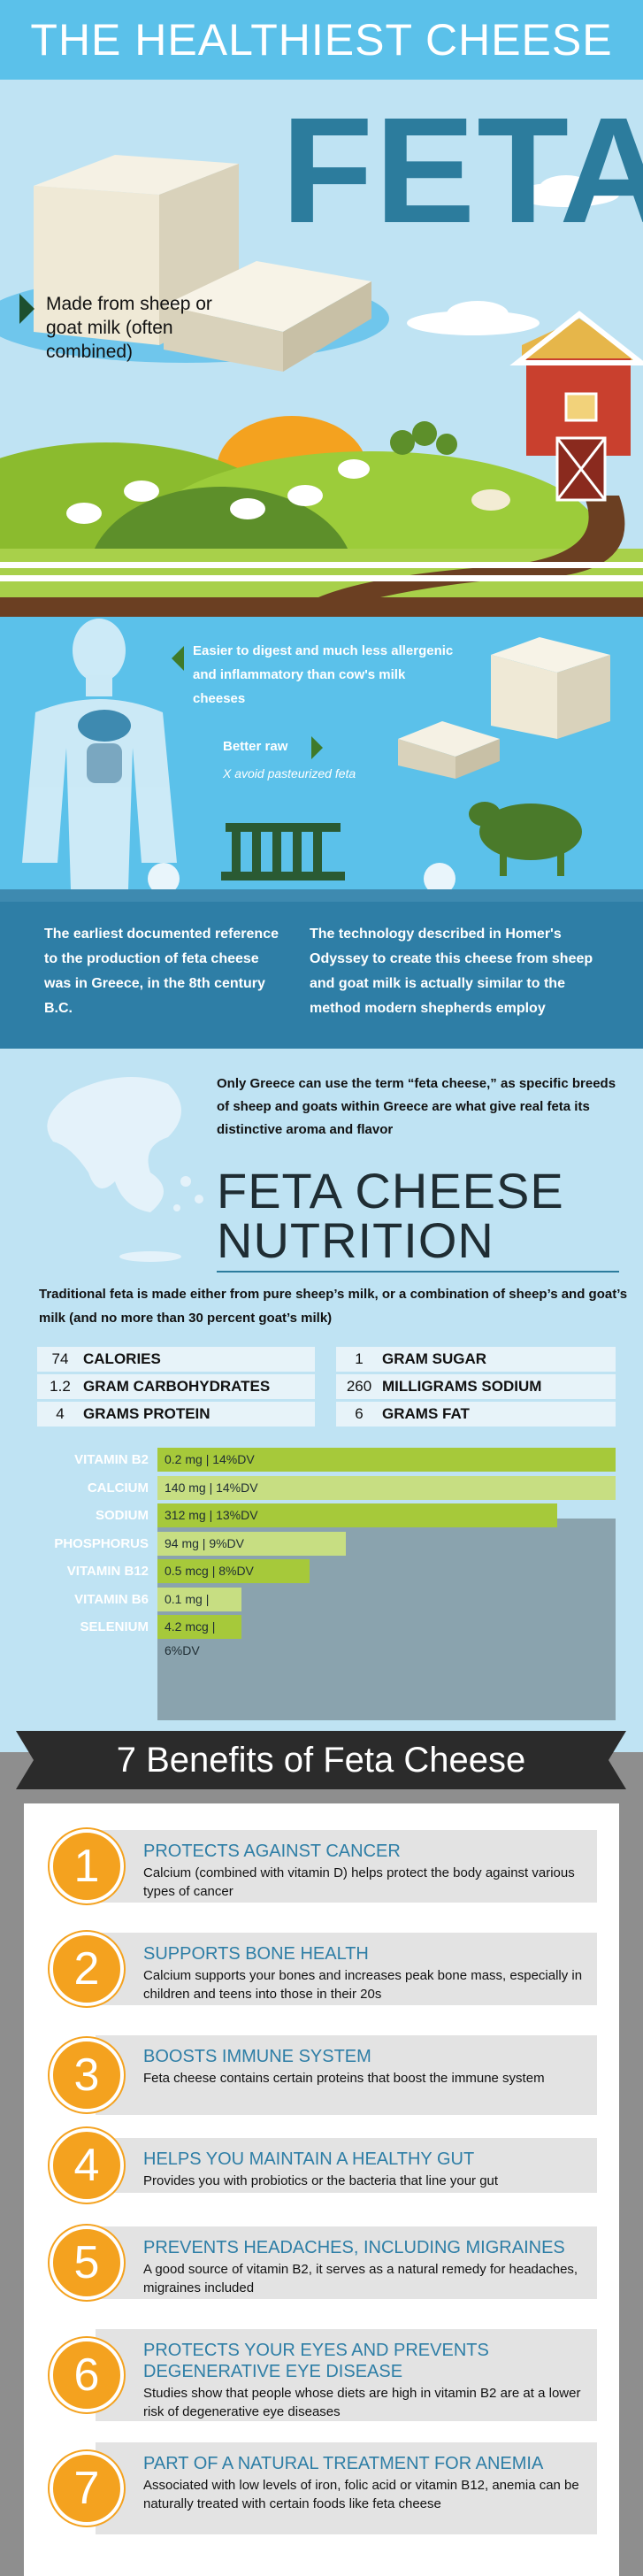 The width and height of the screenshot is (643, 2576). I want to click on benefit-title: BOOSTS IMMUNE SYSTEM, so click(257, 2056).